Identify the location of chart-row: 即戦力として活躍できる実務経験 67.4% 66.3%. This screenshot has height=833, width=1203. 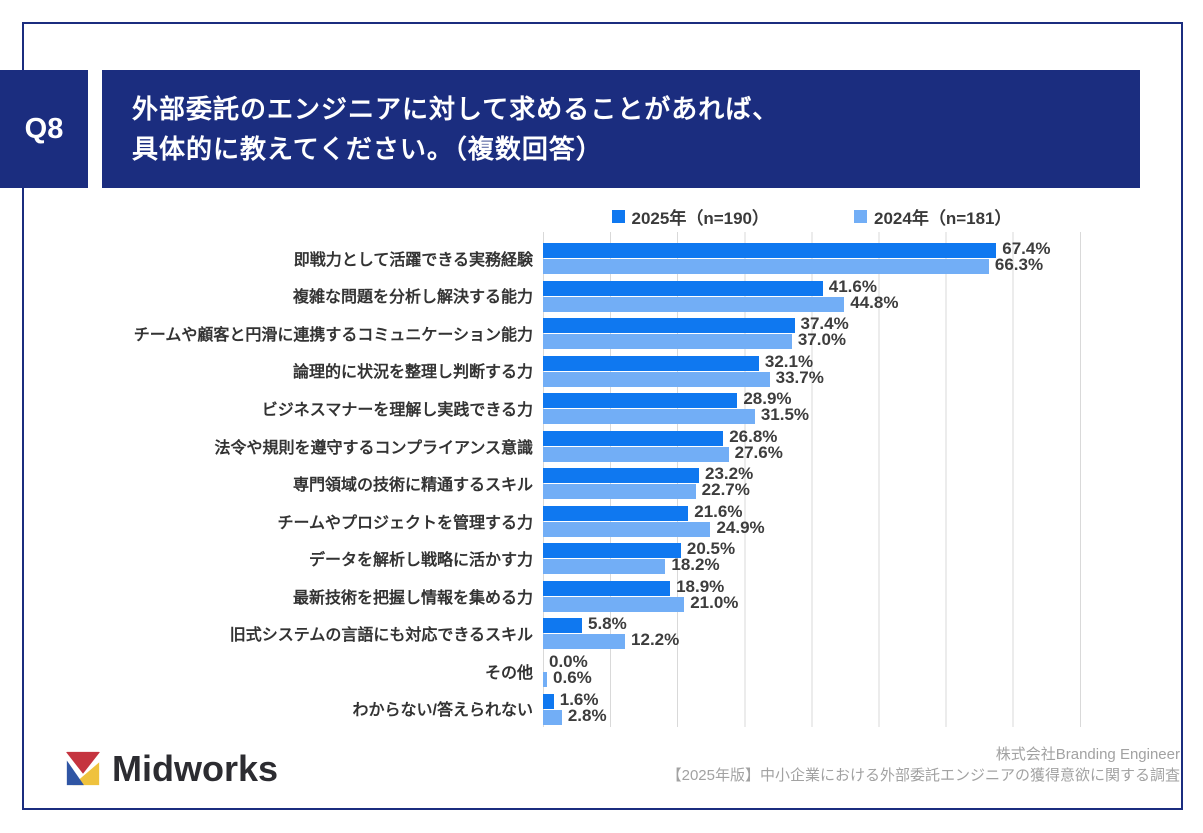
(570, 259).